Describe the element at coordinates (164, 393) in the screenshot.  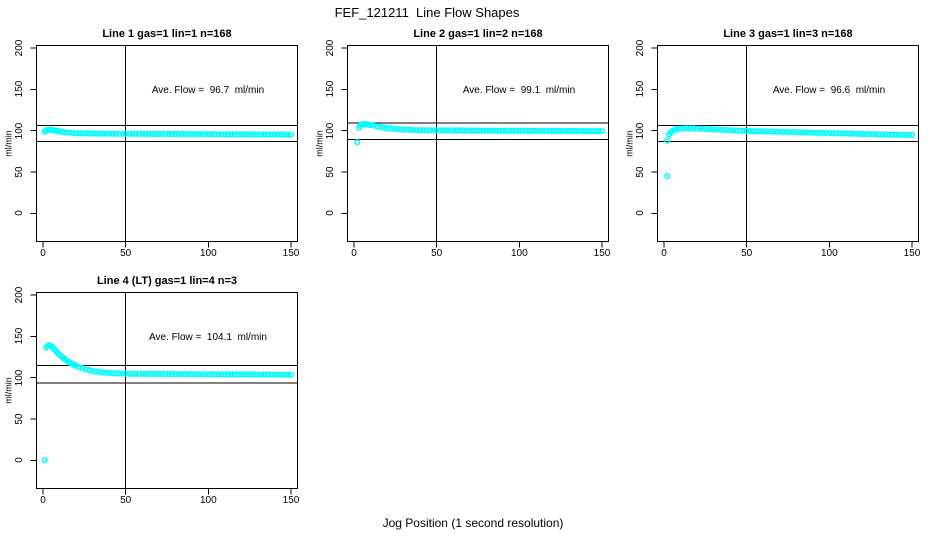
I see `plot-area` at that location.